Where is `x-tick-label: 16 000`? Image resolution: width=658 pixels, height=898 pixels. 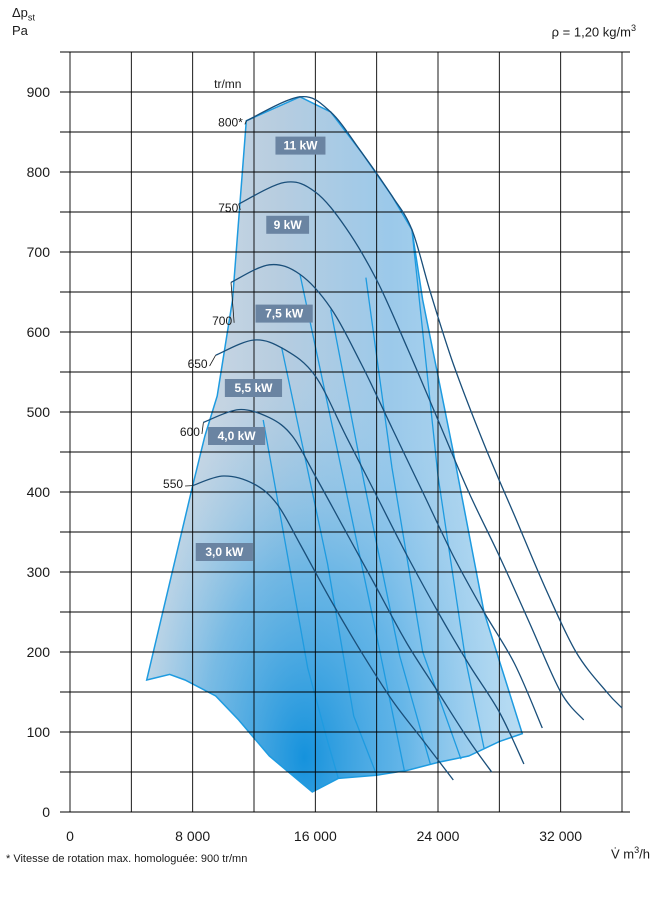 x-tick-label: 16 000 is located at coordinates (315, 836).